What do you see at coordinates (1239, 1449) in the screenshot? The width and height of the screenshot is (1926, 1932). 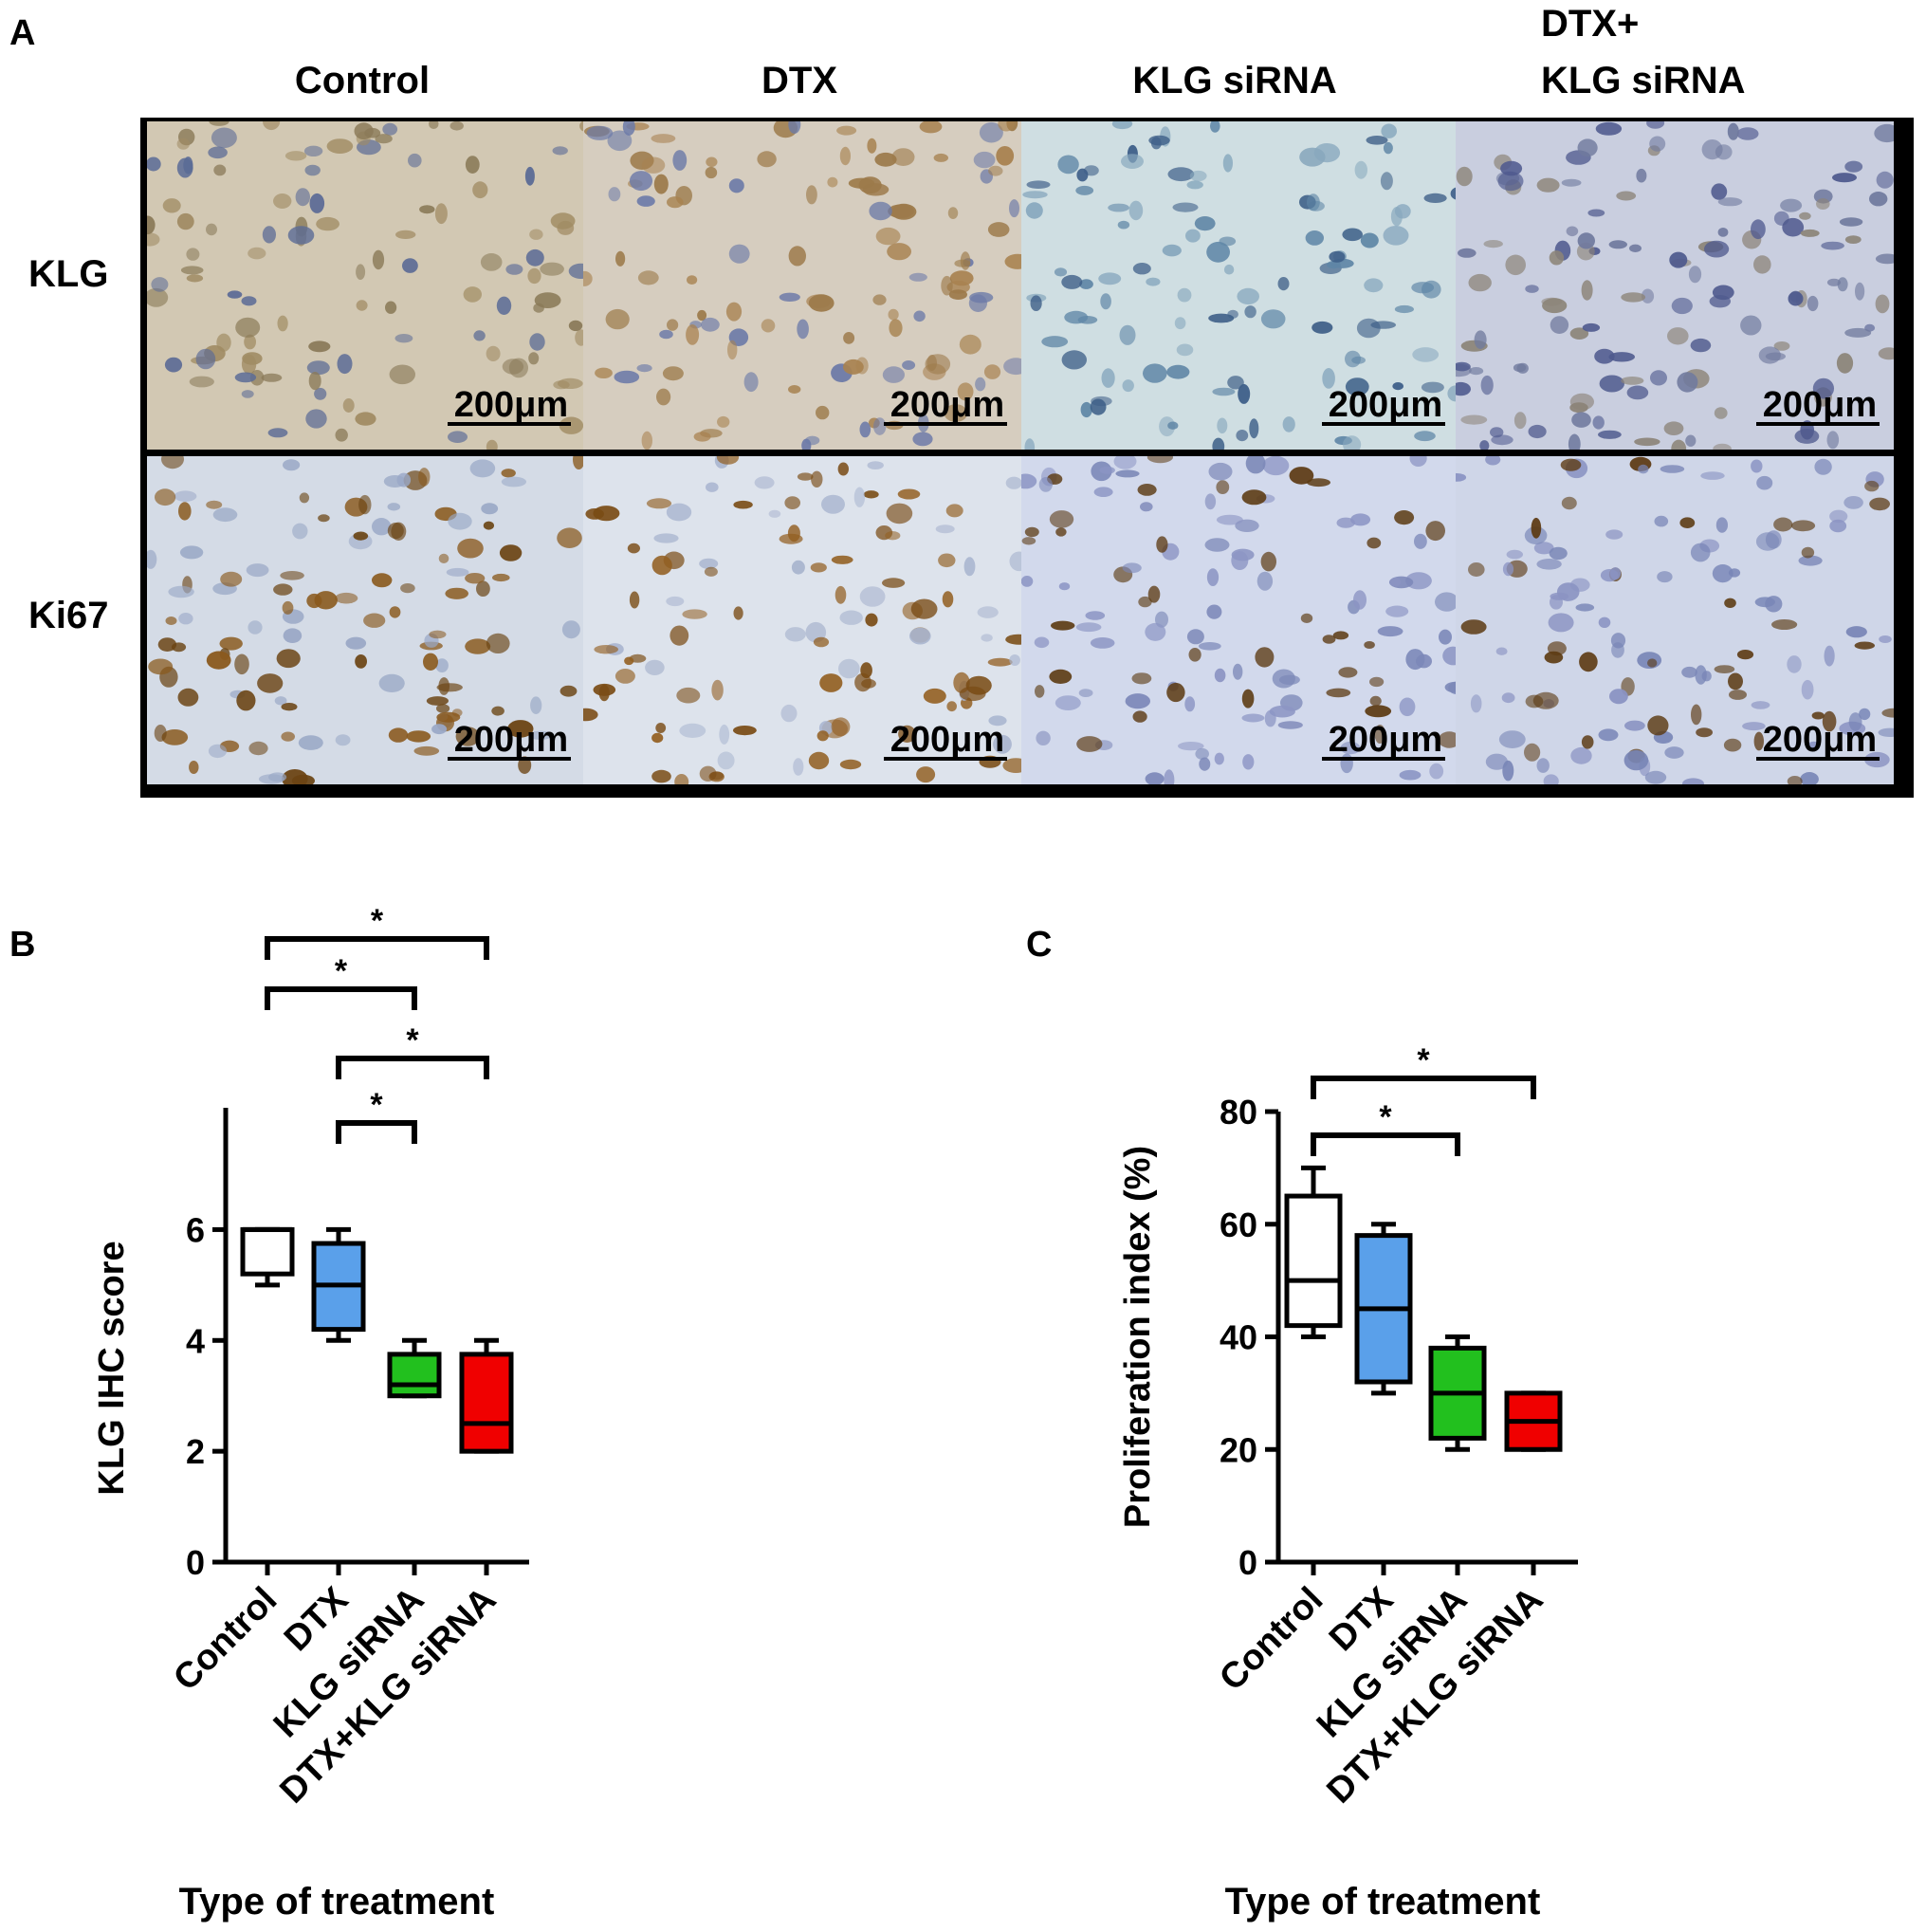 I see `y-tick-label-c: 20` at bounding box center [1239, 1449].